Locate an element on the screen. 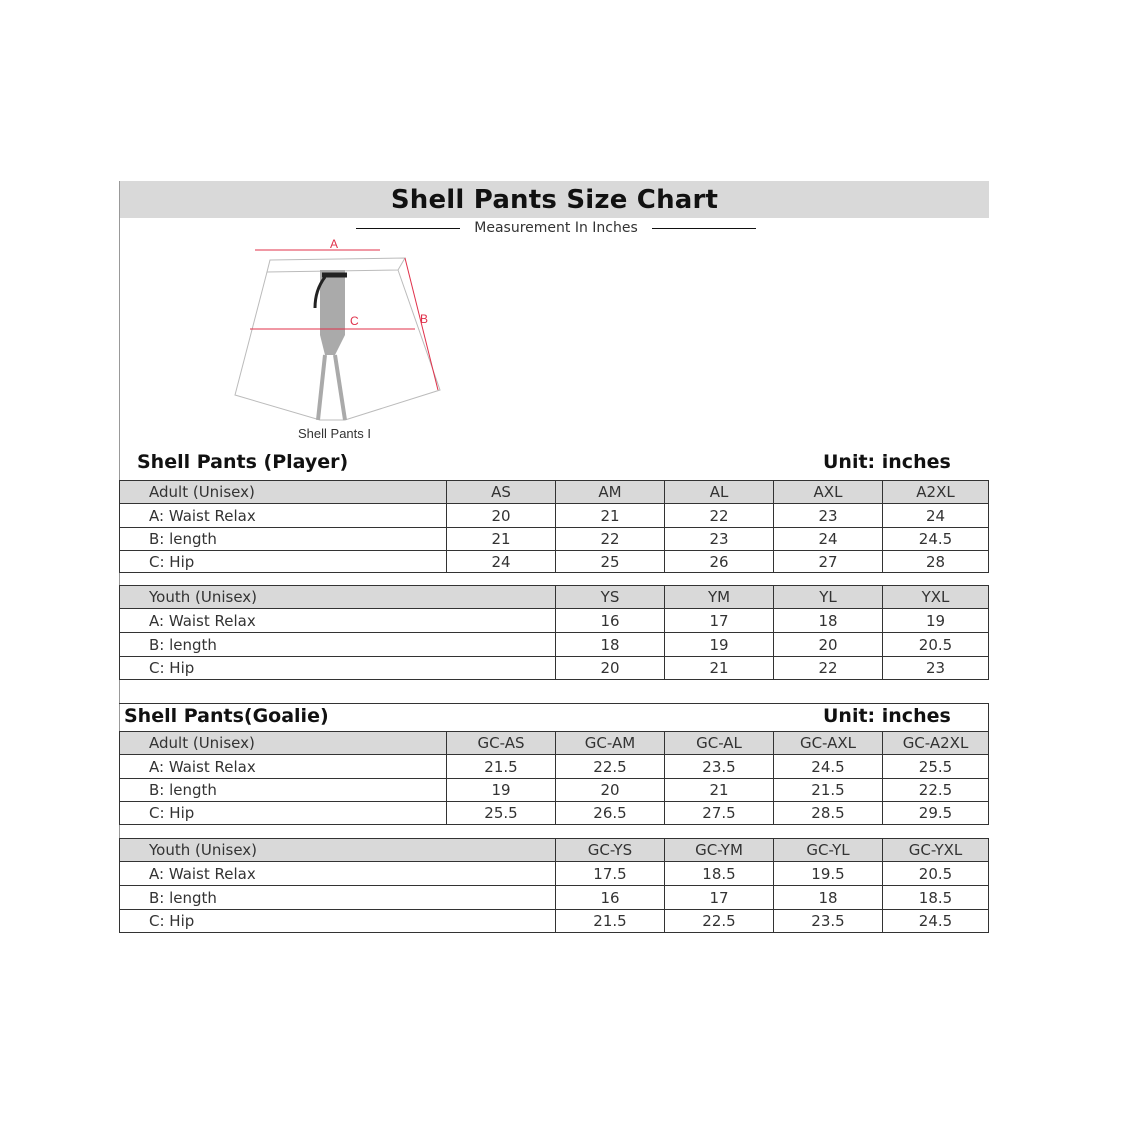  goalie-unit-label: Unit: inches is located at coordinates (887, 716).